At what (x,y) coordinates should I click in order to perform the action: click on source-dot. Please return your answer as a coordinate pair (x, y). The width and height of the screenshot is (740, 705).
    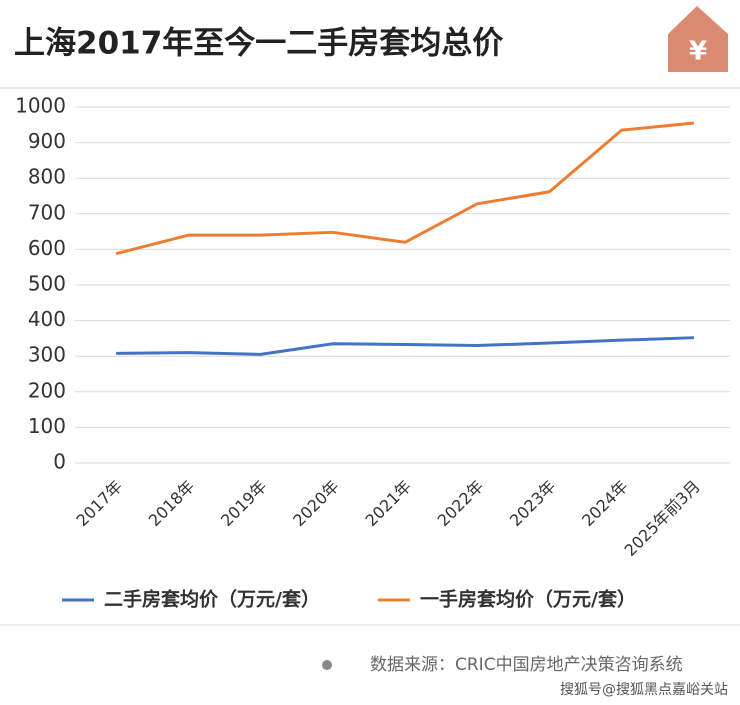
    Looking at the image, I should click on (327, 665).